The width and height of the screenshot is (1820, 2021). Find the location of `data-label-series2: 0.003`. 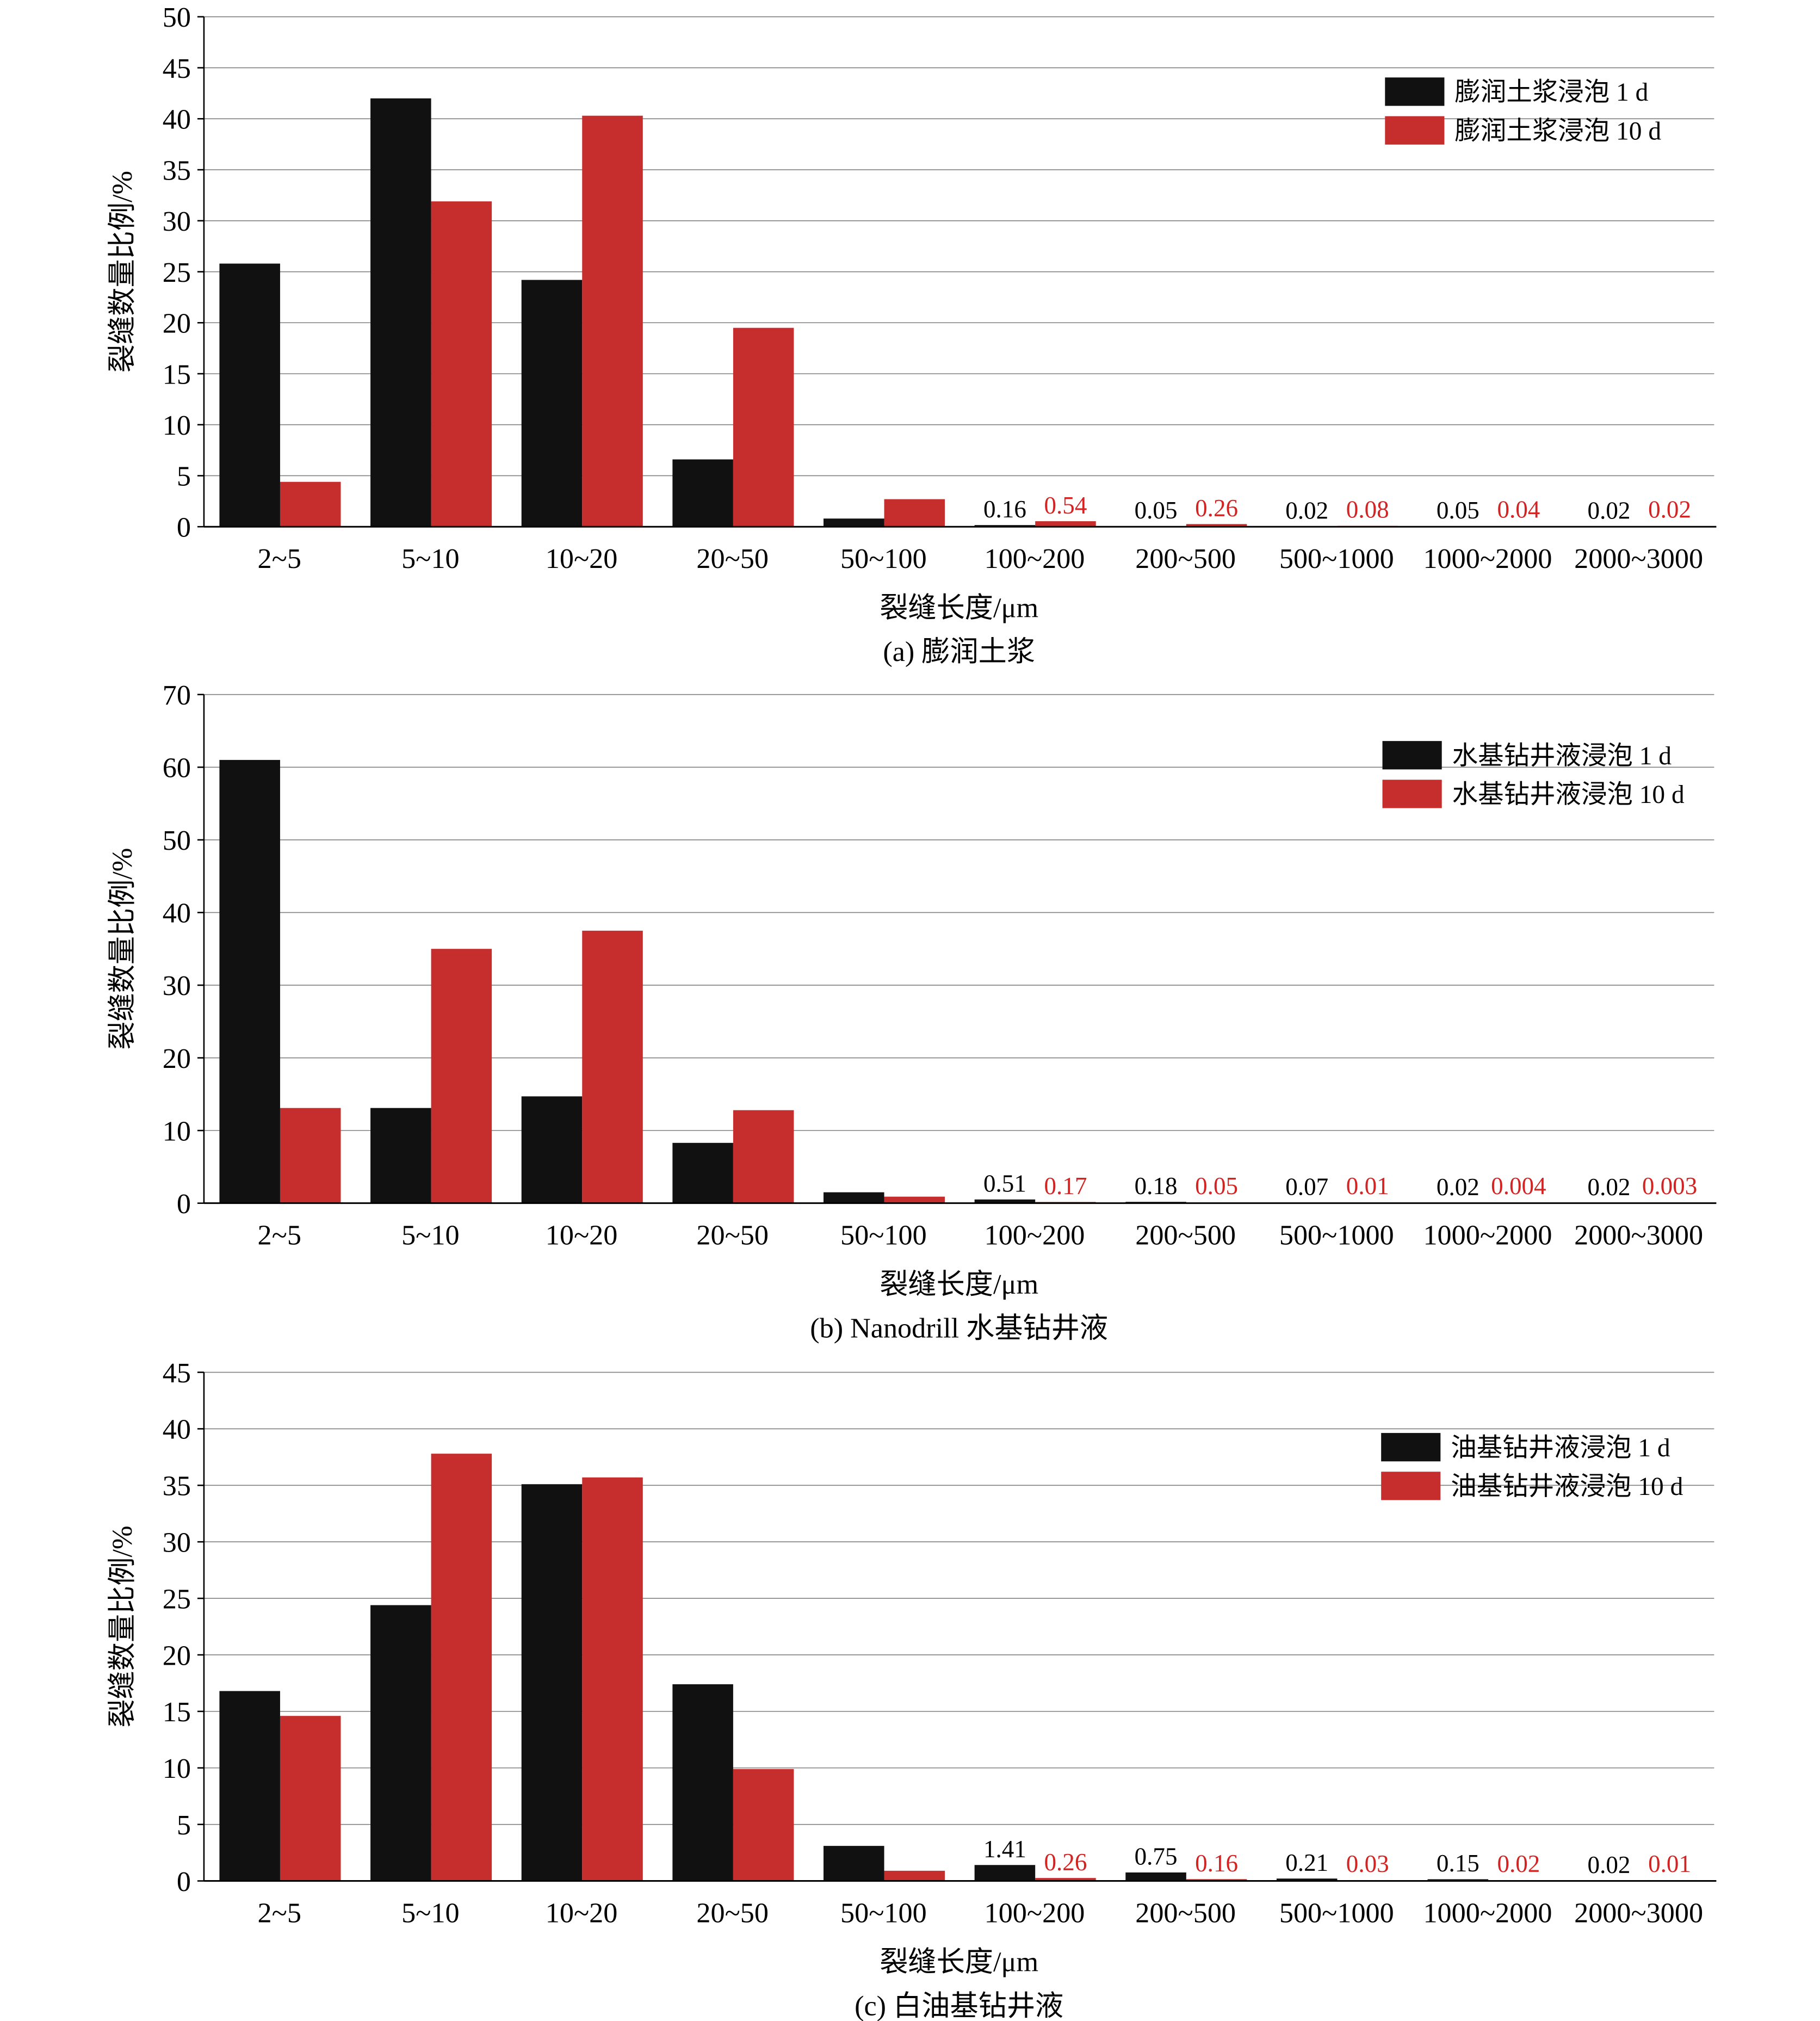

data-label-series2: 0.003 is located at coordinates (1669, 1186).